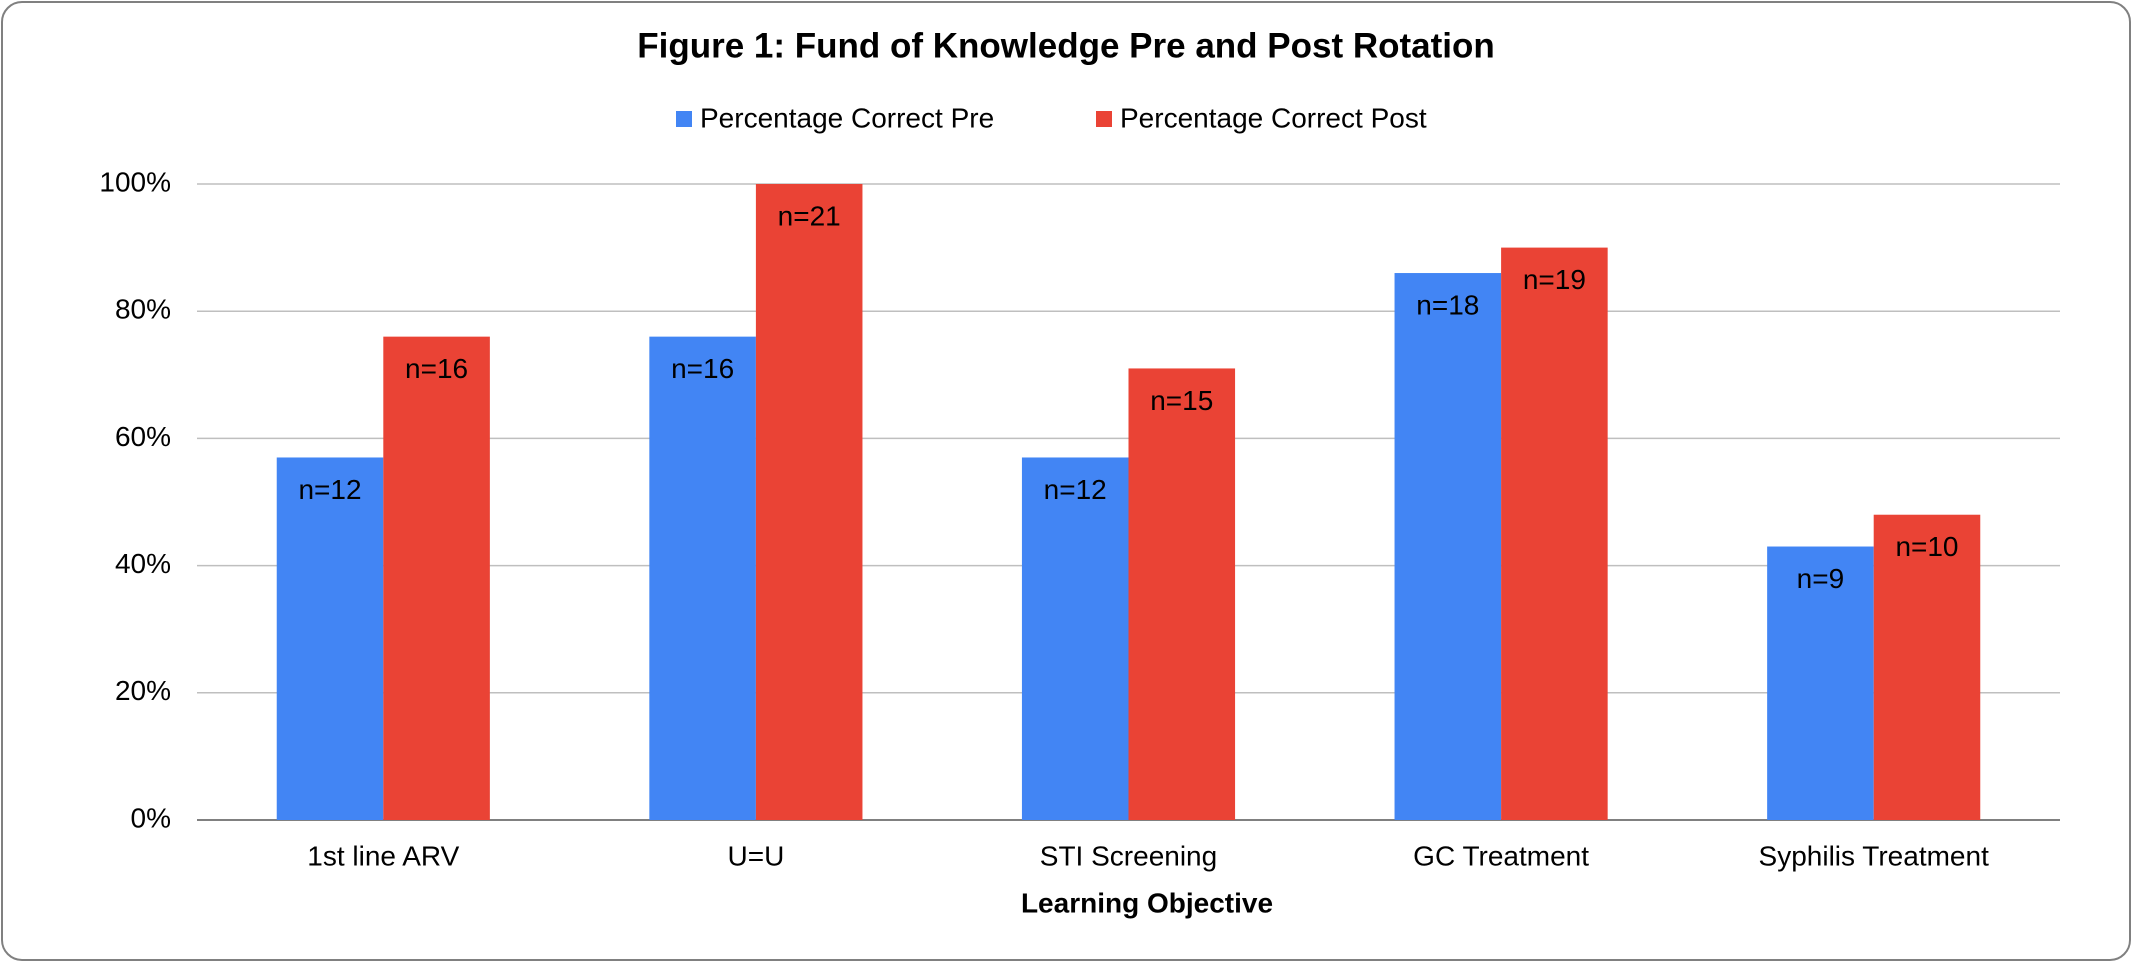  What do you see at coordinates (809, 215) in the screenshot?
I see `data-label: n=21` at bounding box center [809, 215].